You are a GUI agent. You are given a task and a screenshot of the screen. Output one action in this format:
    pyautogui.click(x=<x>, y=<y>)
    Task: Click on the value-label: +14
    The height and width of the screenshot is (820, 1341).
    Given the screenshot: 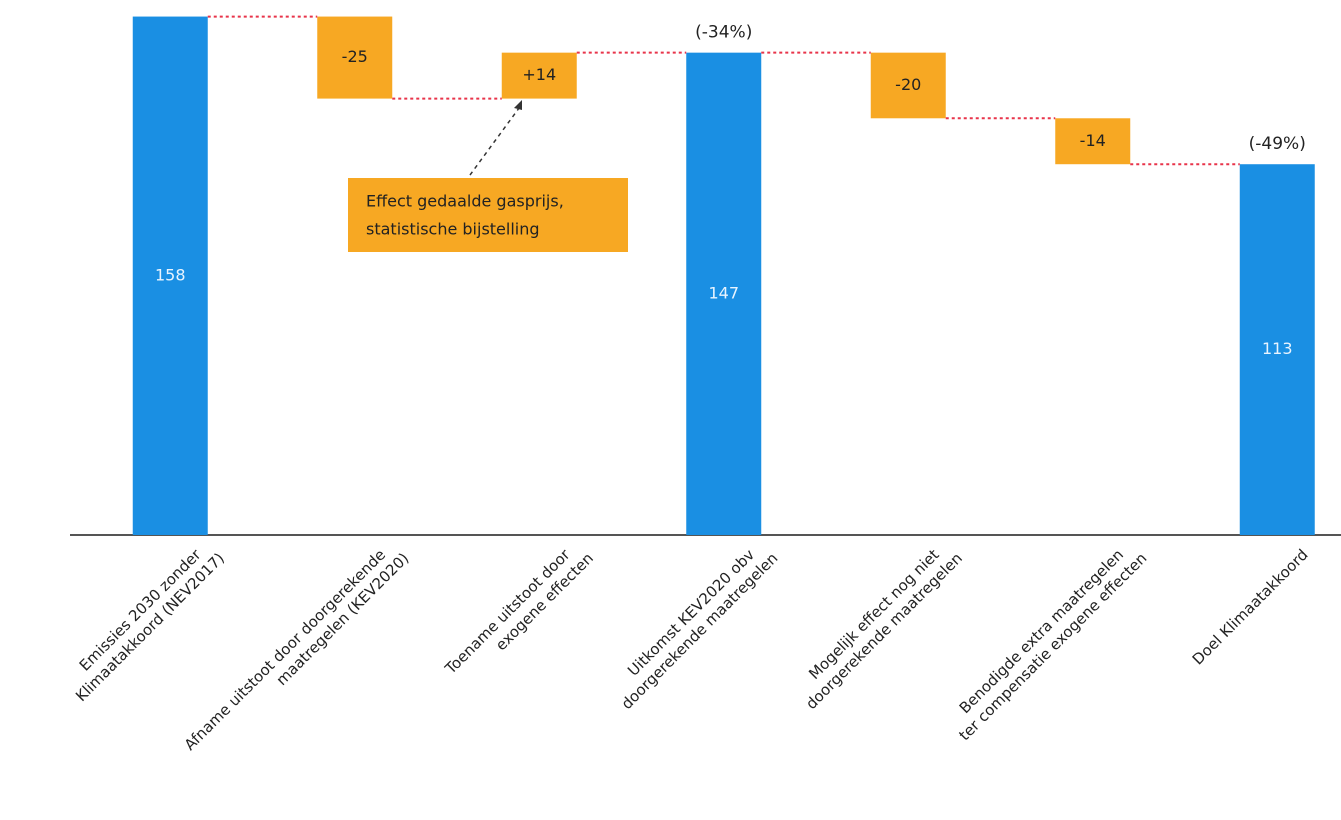 What is the action you would take?
    pyautogui.click(x=539, y=74)
    